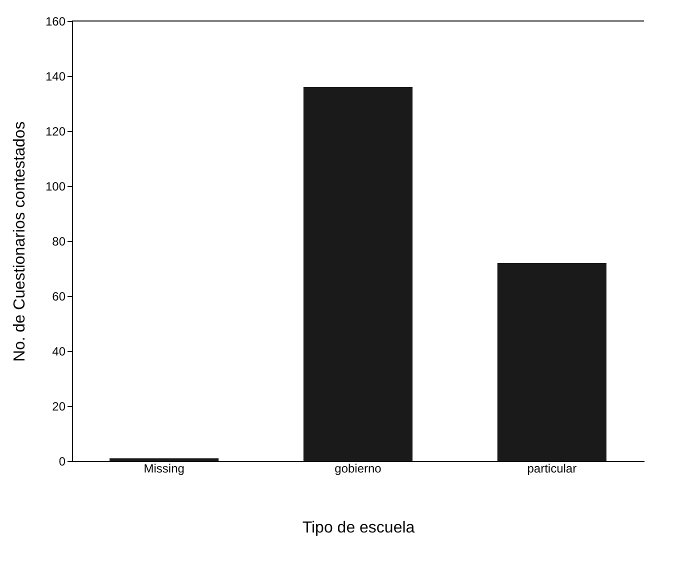 The image size is (673, 567). I want to click on y-tick-label: 160, so click(55, 21).